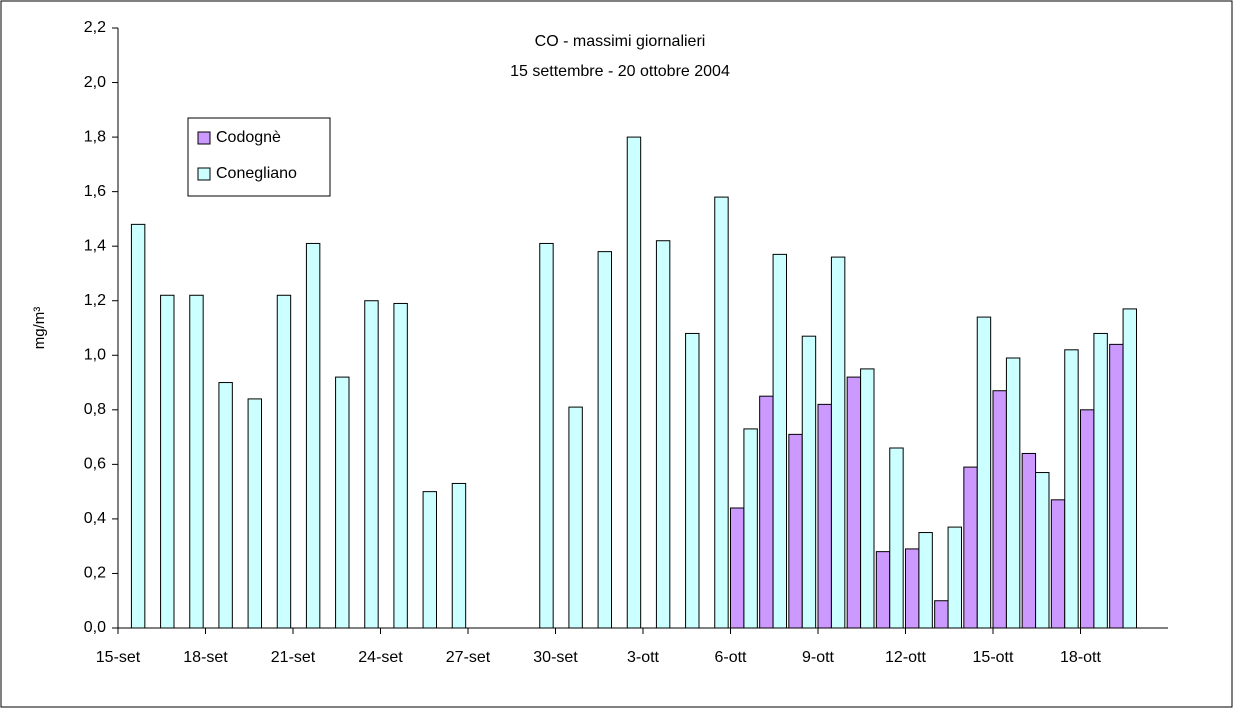 The height and width of the screenshot is (709, 1234). What do you see at coordinates (620, 41) in the screenshot?
I see `chart-title: CO - massimi giornalieri` at bounding box center [620, 41].